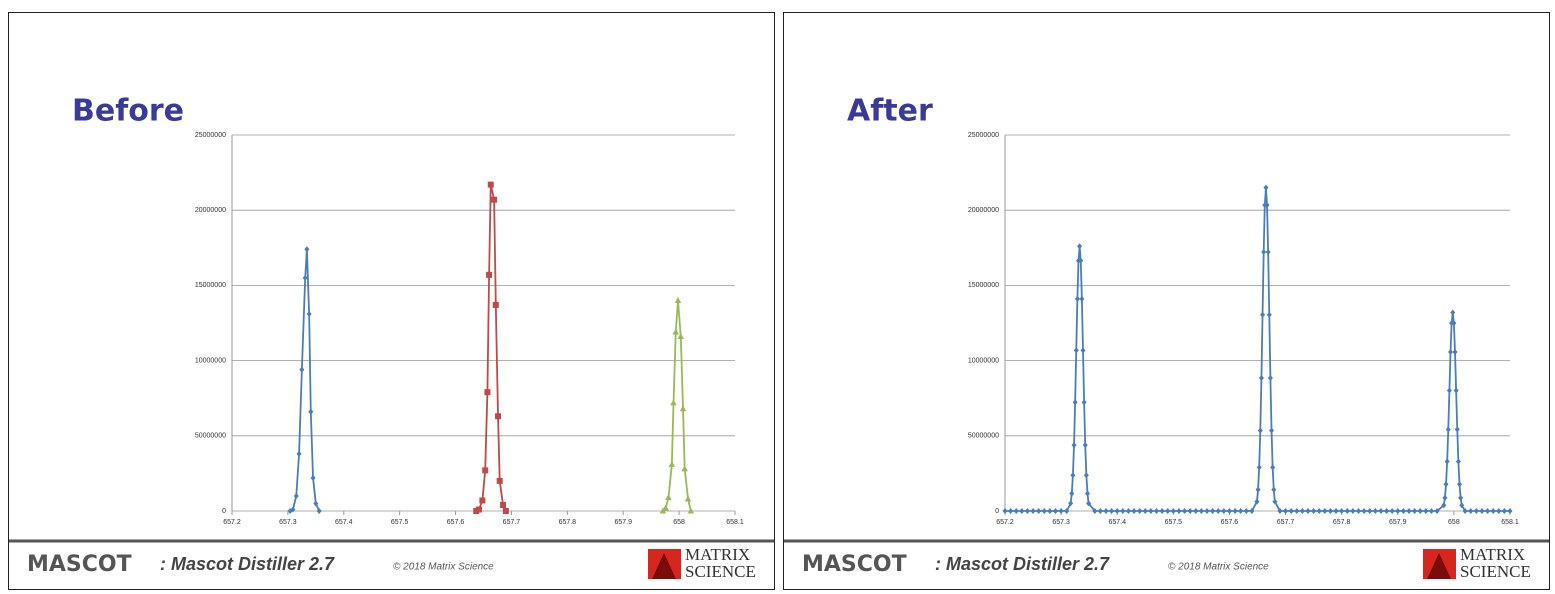 This screenshot has width=1555, height=594. Describe the element at coordinates (679, 522) in the screenshot. I see `x-tick-label: 658` at that location.